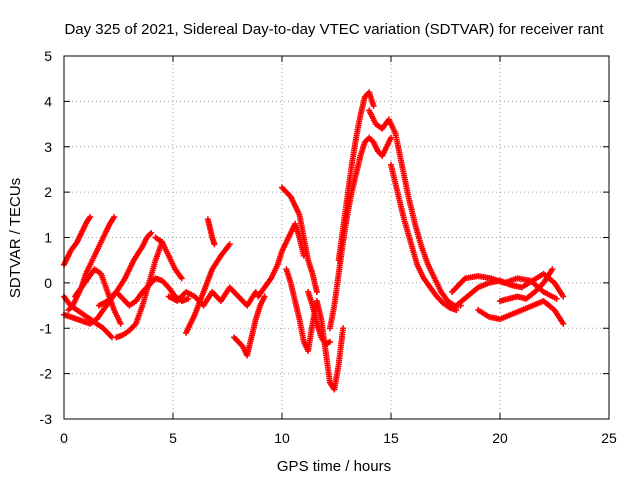 This screenshot has height=480, width=640. I want to click on y-tick-label: -2, so click(46, 374).